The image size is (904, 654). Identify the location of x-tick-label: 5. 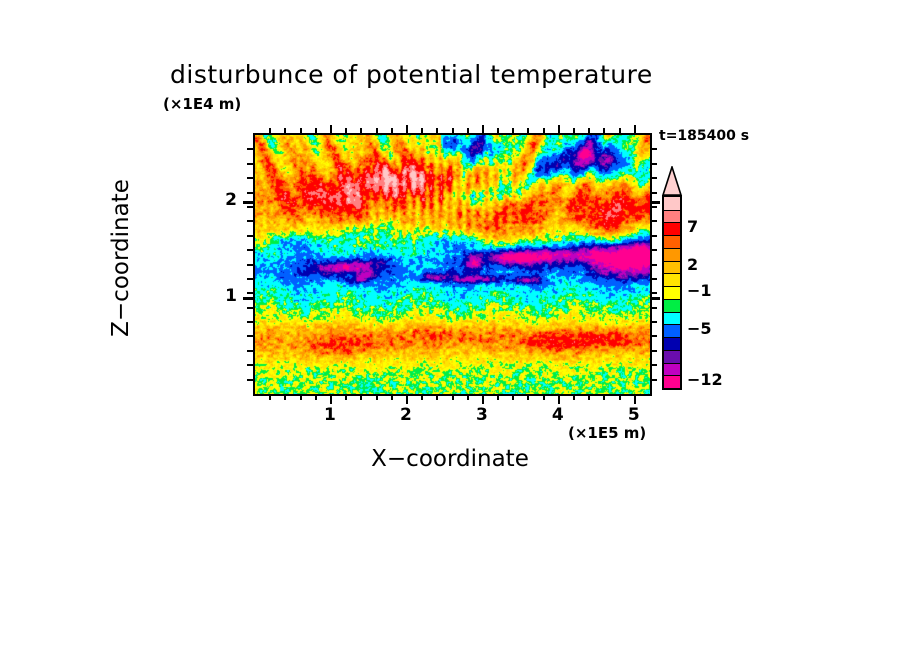
(633, 415).